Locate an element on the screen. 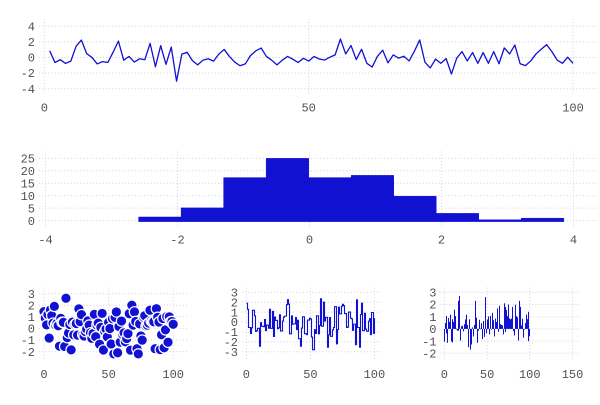 This screenshot has width=600, height=405. svg-text: 25 is located at coordinates (28, 160).